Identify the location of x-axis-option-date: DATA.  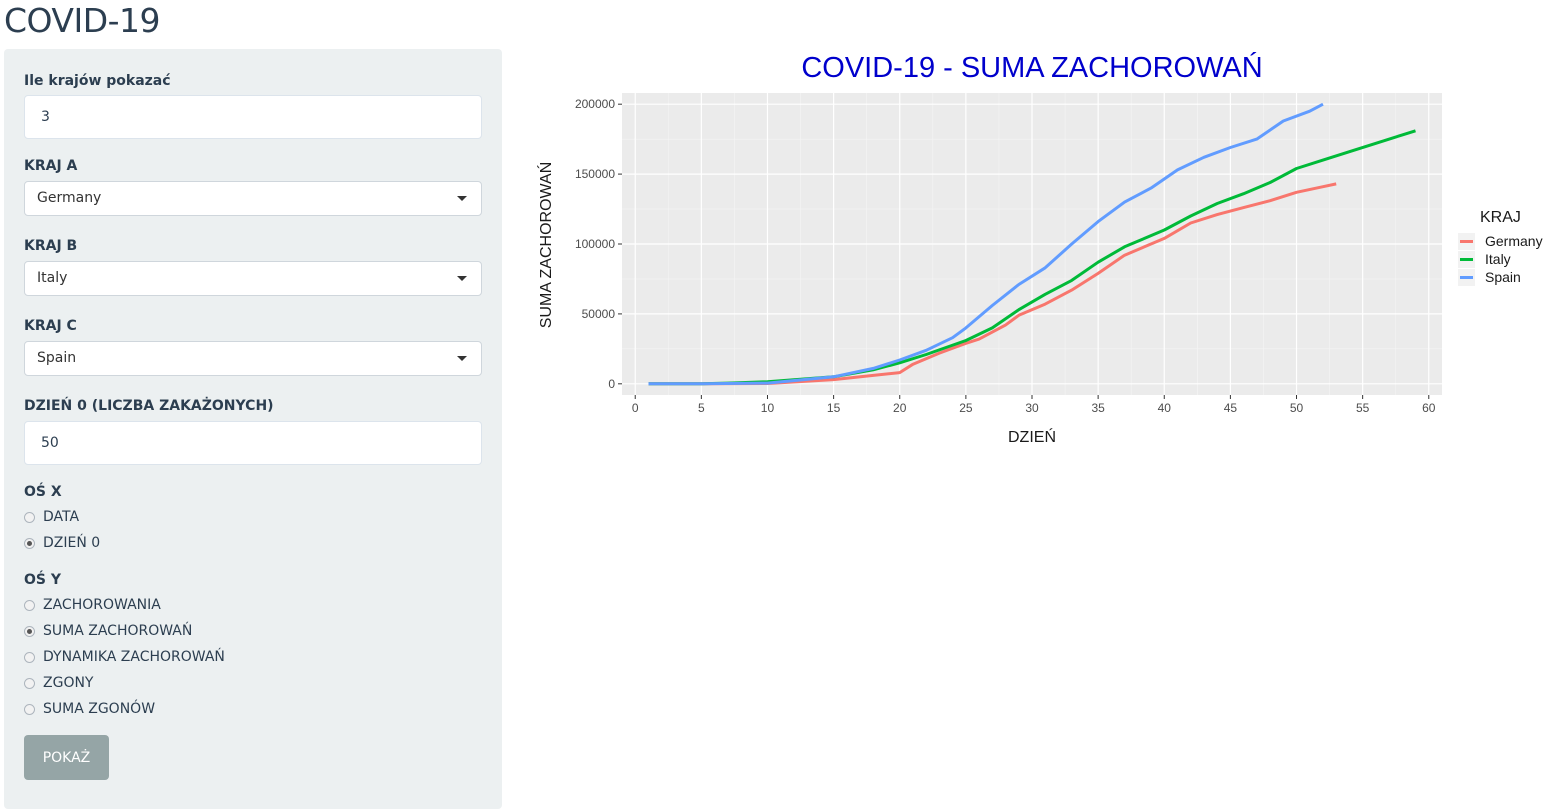
(51, 517).